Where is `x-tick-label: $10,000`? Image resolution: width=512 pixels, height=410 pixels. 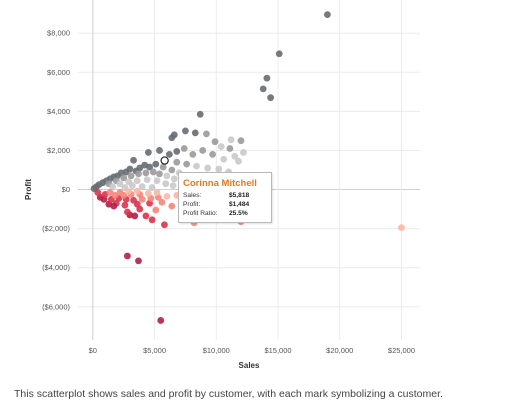 x-tick-label: $10,000 is located at coordinates (216, 350).